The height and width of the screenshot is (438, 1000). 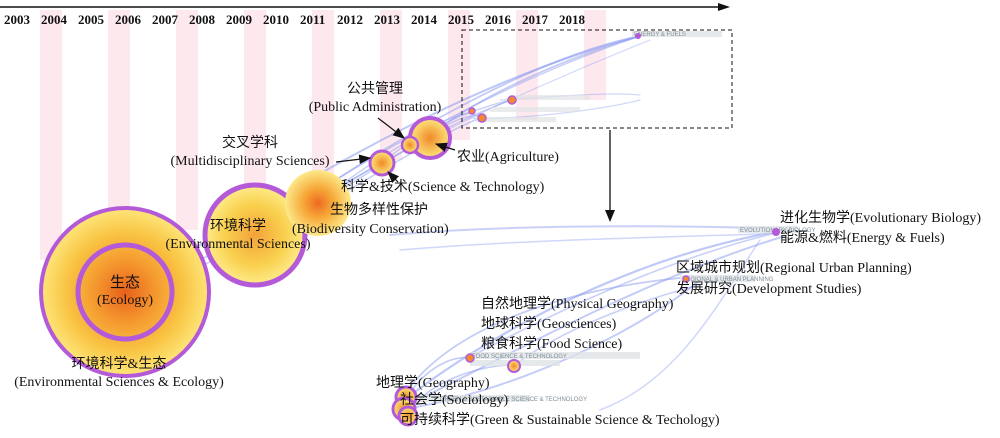 What do you see at coordinates (17, 19) in the screenshot?
I see `year-label: 2003` at bounding box center [17, 19].